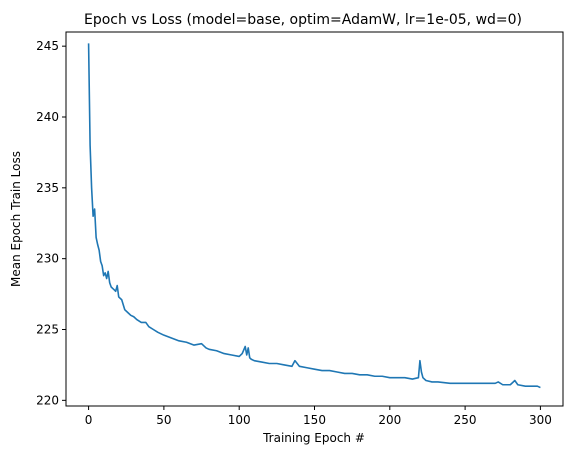 The image size is (583, 455). What do you see at coordinates (313, 438) in the screenshot?
I see `x-axis-title: Training Epoch #` at bounding box center [313, 438].